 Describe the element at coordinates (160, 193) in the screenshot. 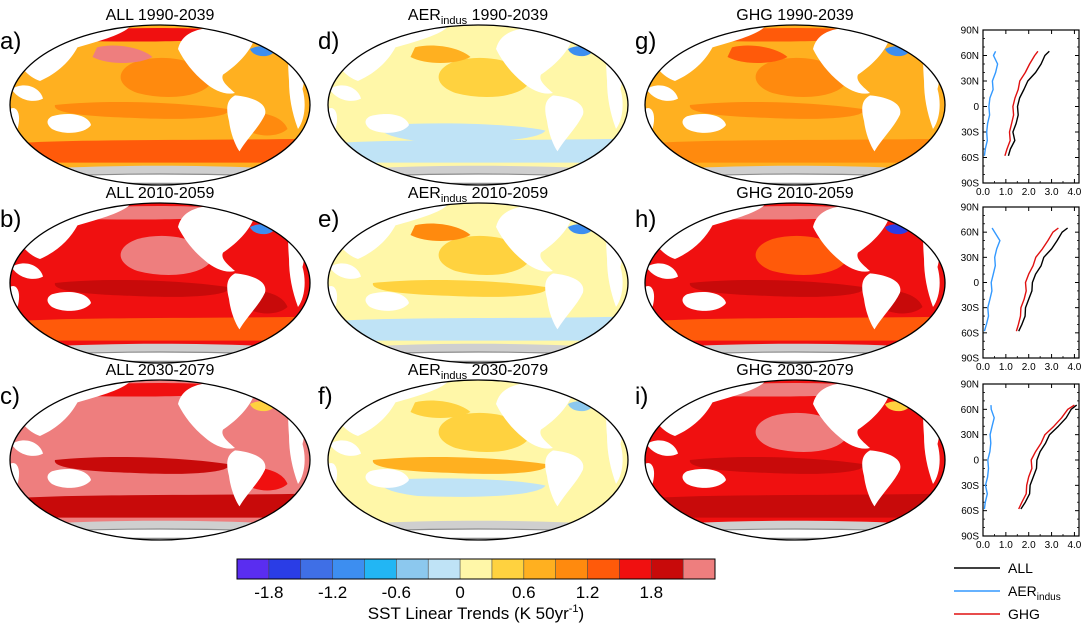

I see `panel-title: ALL 2010-2059` at that location.